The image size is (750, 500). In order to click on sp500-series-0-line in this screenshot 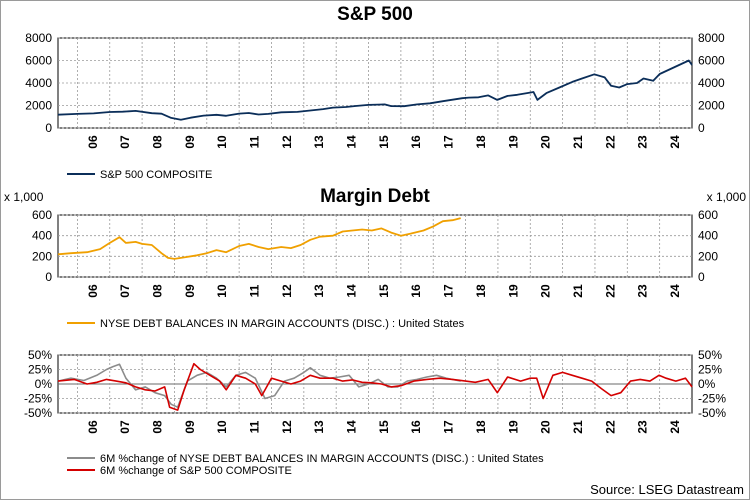, I will do `click(375, 90)`.